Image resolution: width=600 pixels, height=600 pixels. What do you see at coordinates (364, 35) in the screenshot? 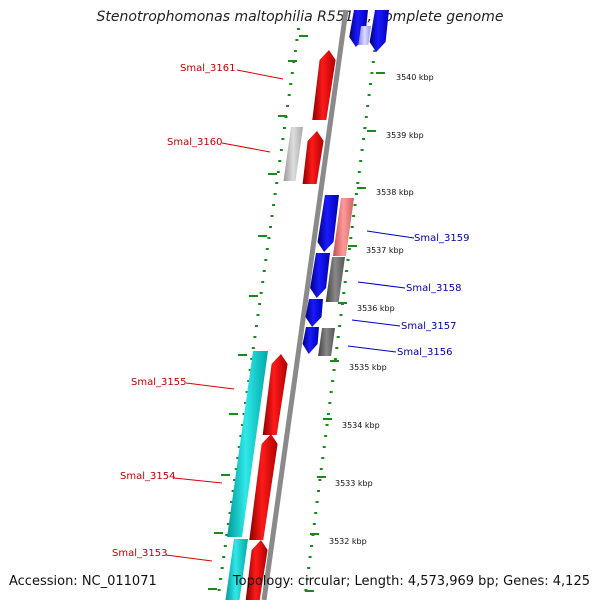
I see `gene-top-lightblue` at bounding box center [364, 35].